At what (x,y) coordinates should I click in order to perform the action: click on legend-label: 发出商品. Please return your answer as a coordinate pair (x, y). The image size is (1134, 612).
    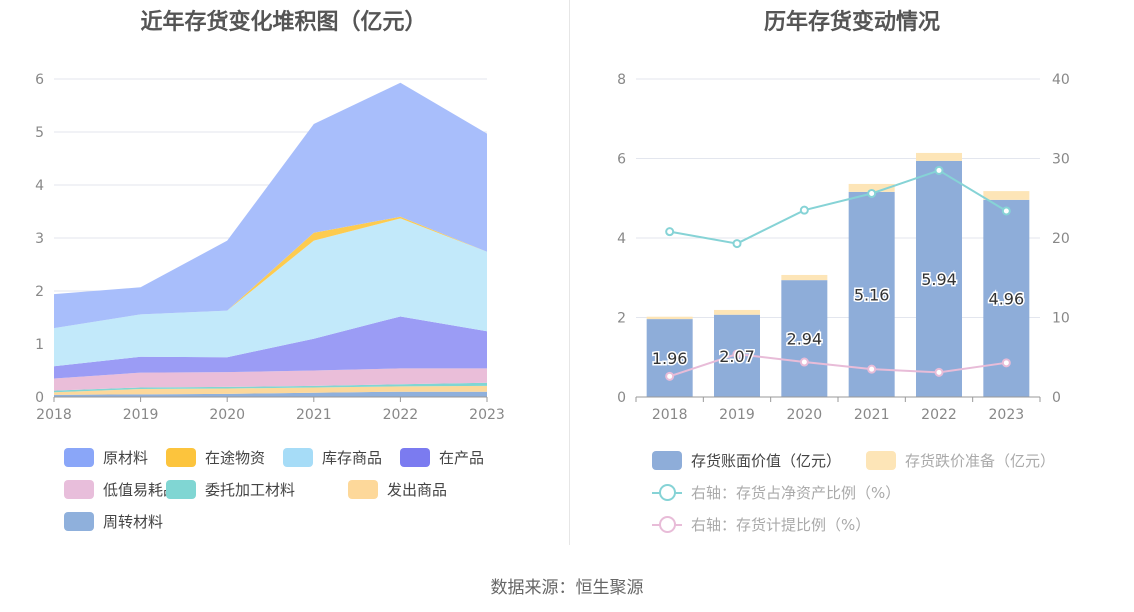
    Looking at the image, I should click on (417, 490).